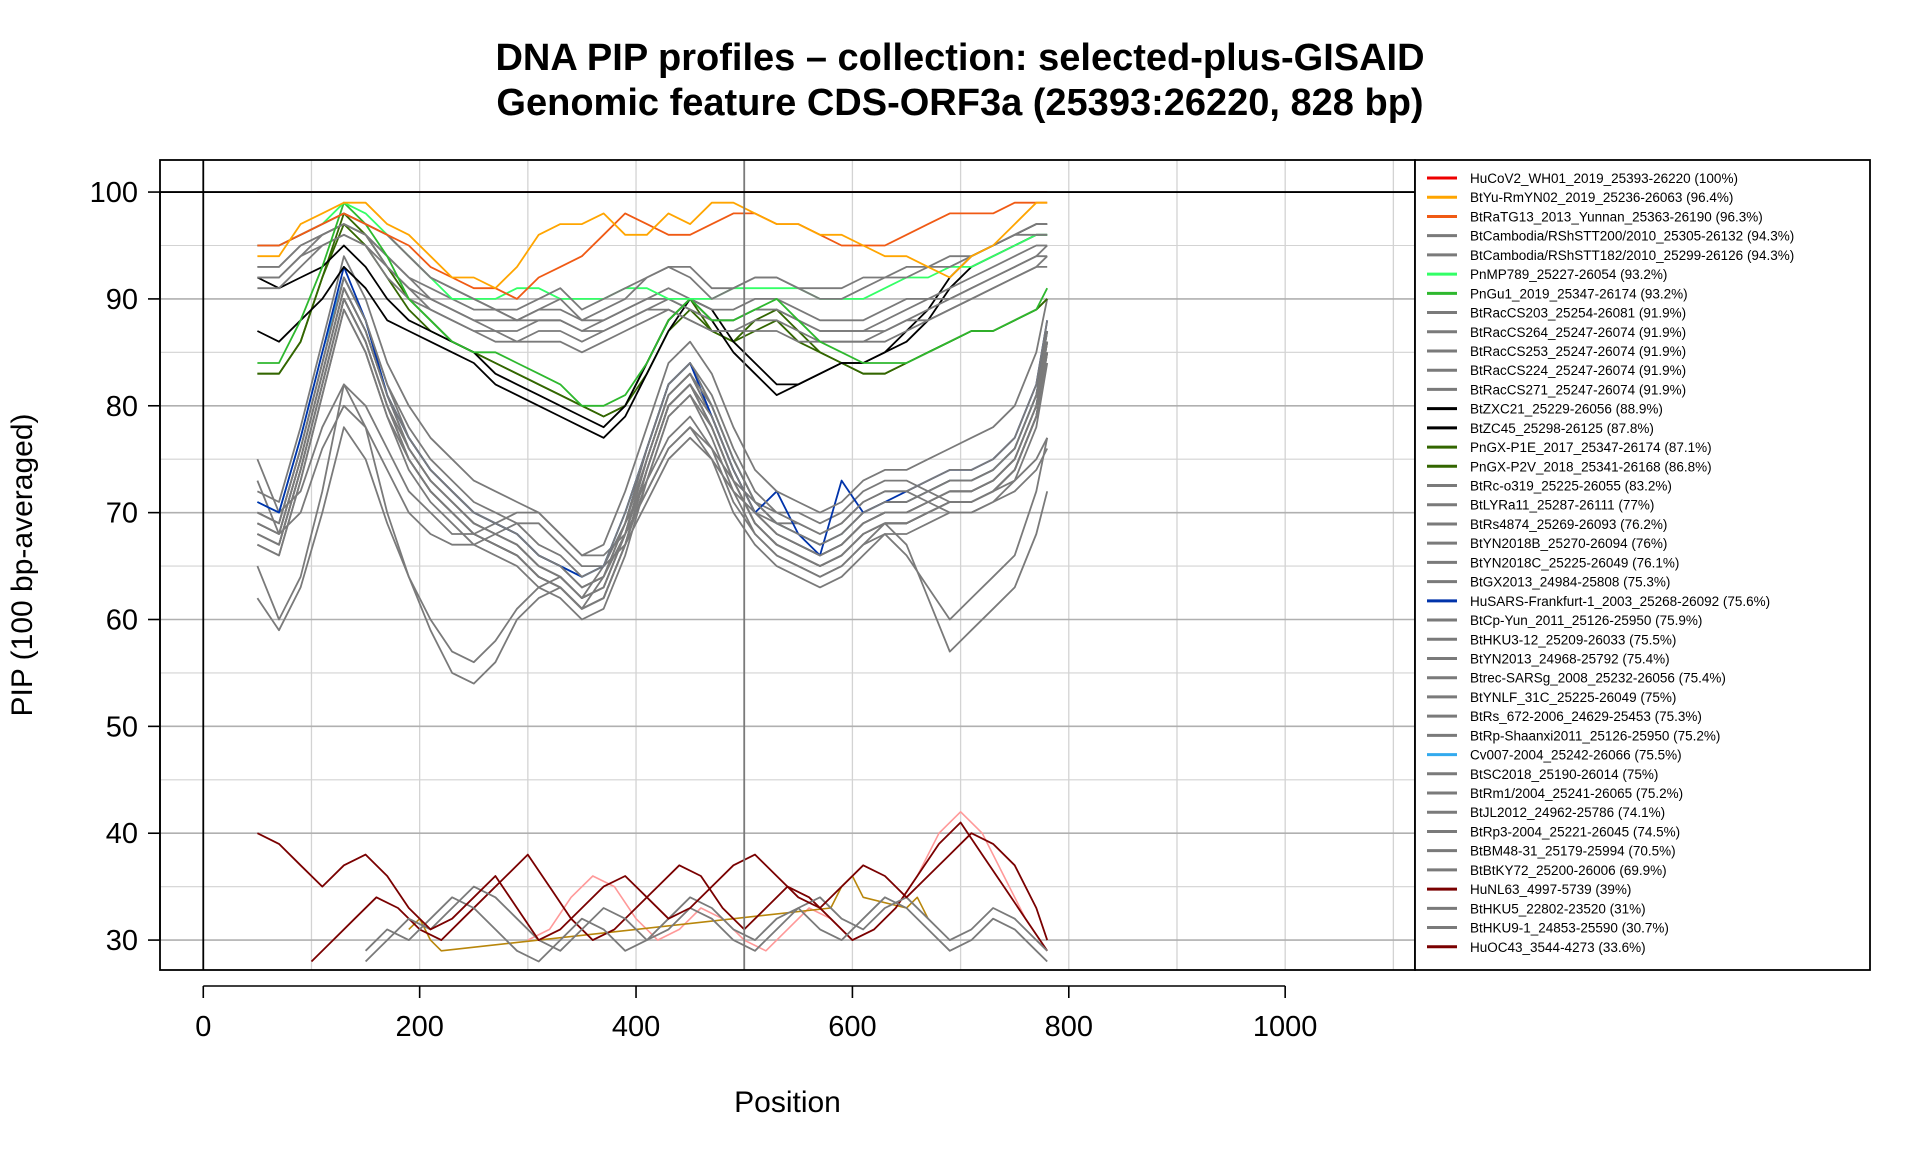 Image resolution: width=1920 pixels, height=1152 pixels. What do you see at coordinates (652, 245) in the screenshot?
I see `series-line-btyu-rmyn02` at bounding box center [652, 245].